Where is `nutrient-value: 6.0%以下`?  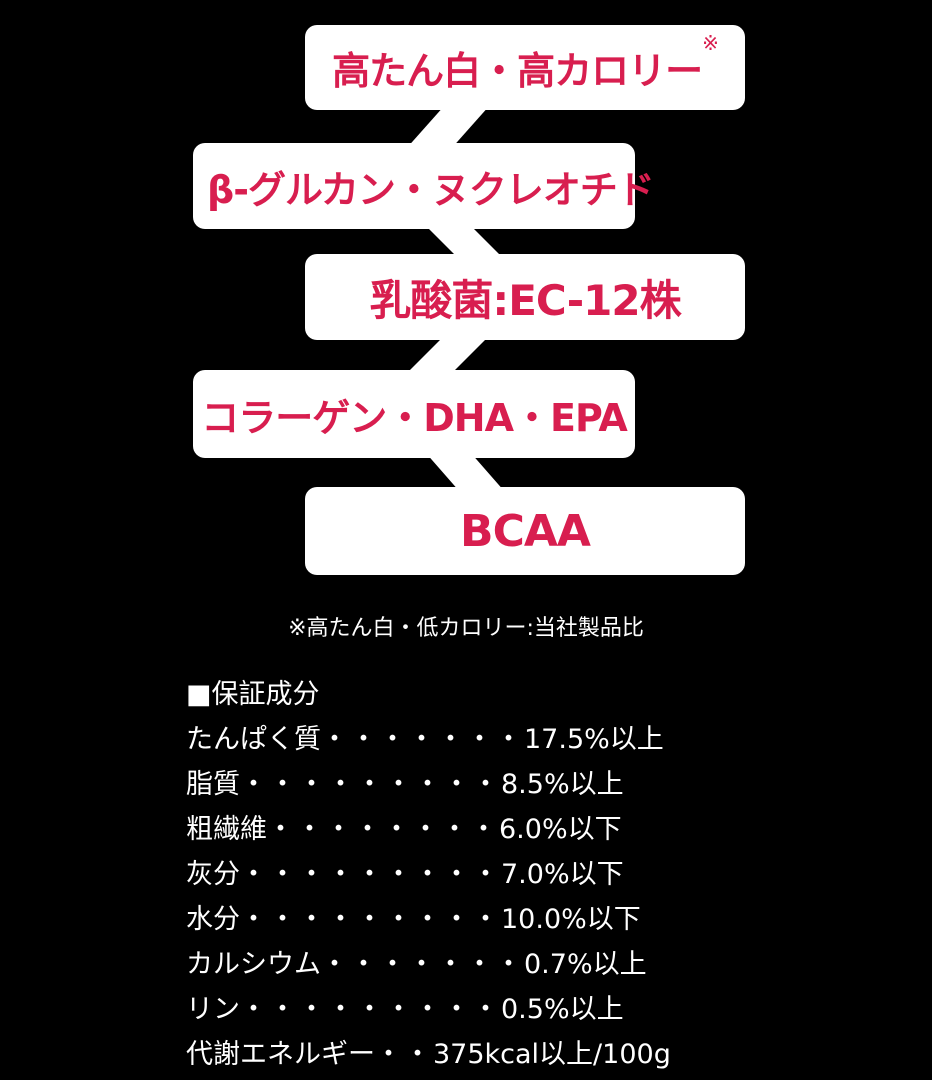
nutrient-value: 6.0%以下 is located at coordinates (560, 829).